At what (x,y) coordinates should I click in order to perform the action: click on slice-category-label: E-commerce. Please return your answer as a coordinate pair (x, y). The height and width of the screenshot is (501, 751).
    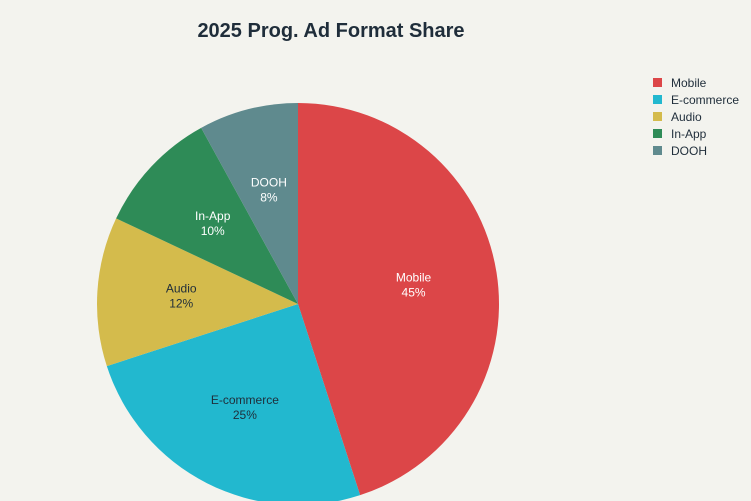
    Looking at the image, I should click on (245, 400).